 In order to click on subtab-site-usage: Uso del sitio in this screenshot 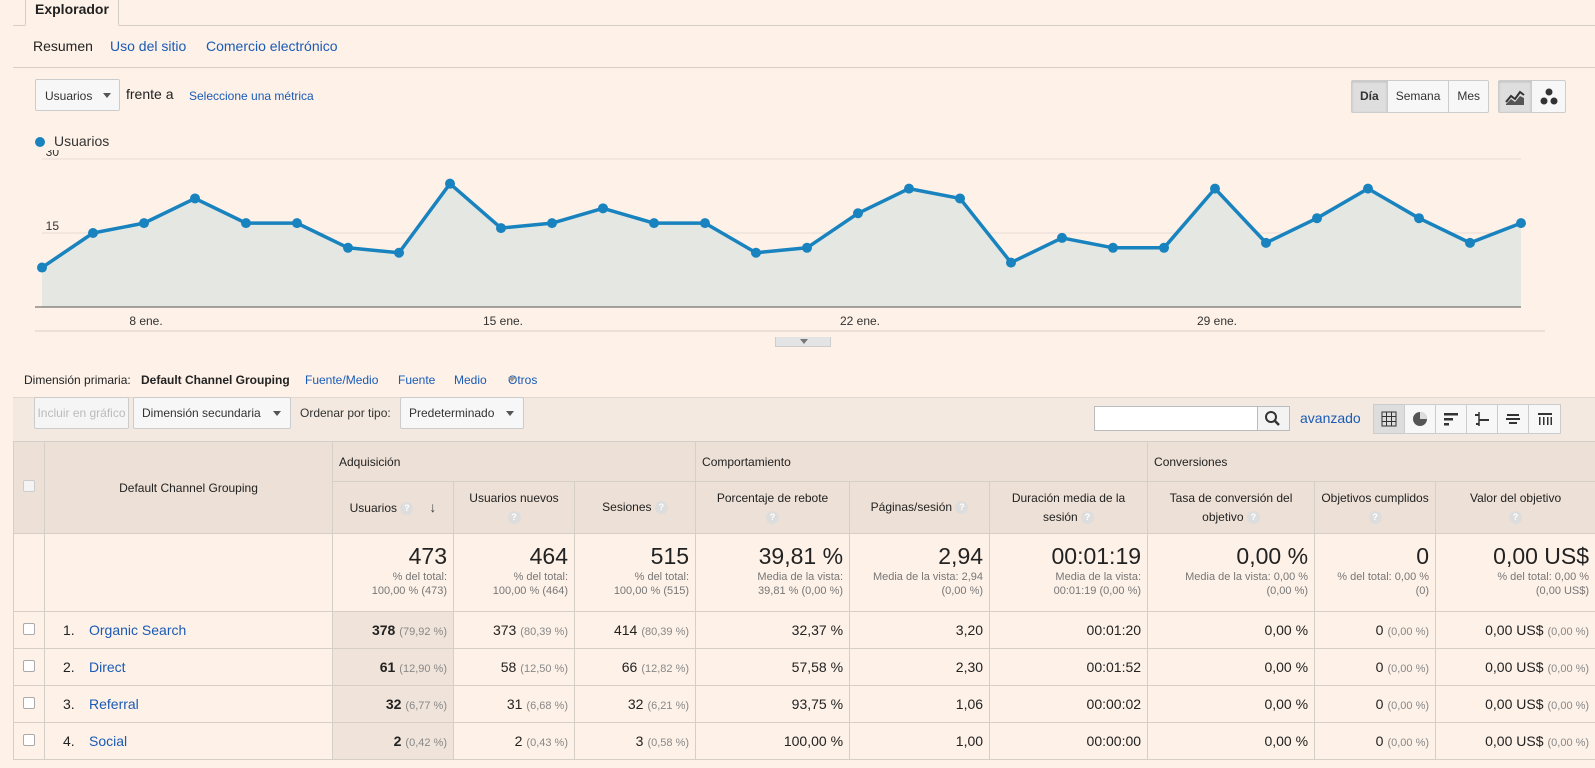, I will do `click(148, 46)`.